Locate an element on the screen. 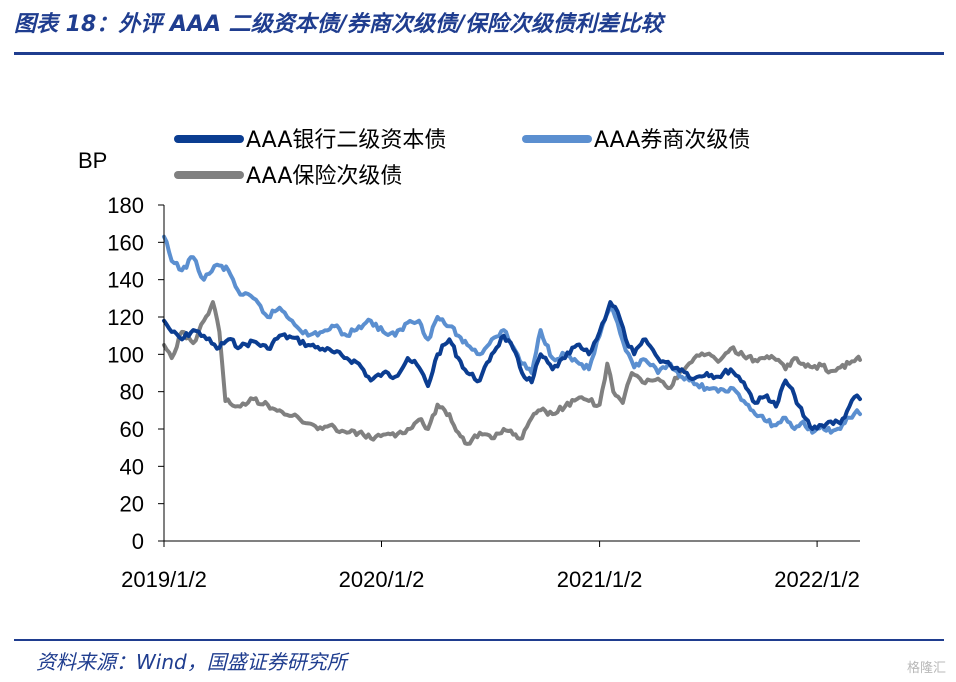  x-axis: 2019/1/2 2020/1/2 2021/1/2 2022/1/2 is located at coordinates (490, 566).